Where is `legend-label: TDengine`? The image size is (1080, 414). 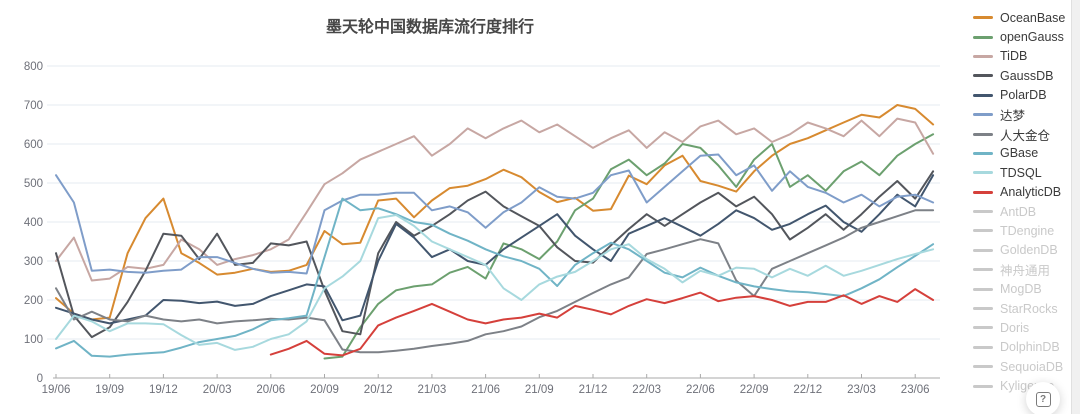
legend-label: TDengine is located at coordinates (1027, 230).